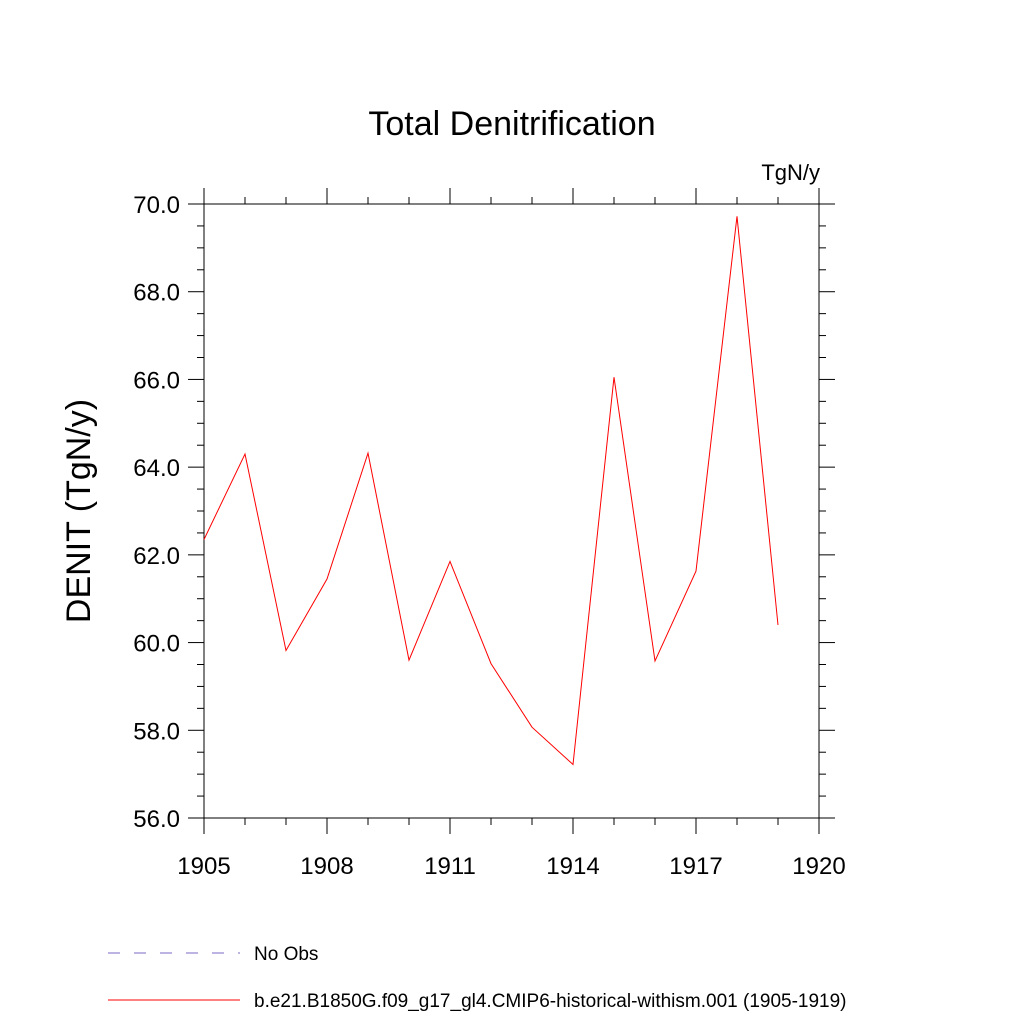 The image size is (1024, 1024). What do you see at coordinates (156, 556) in the screenshot?
I see `y-tick-label: 62.0` at bounding box center [156, 556].